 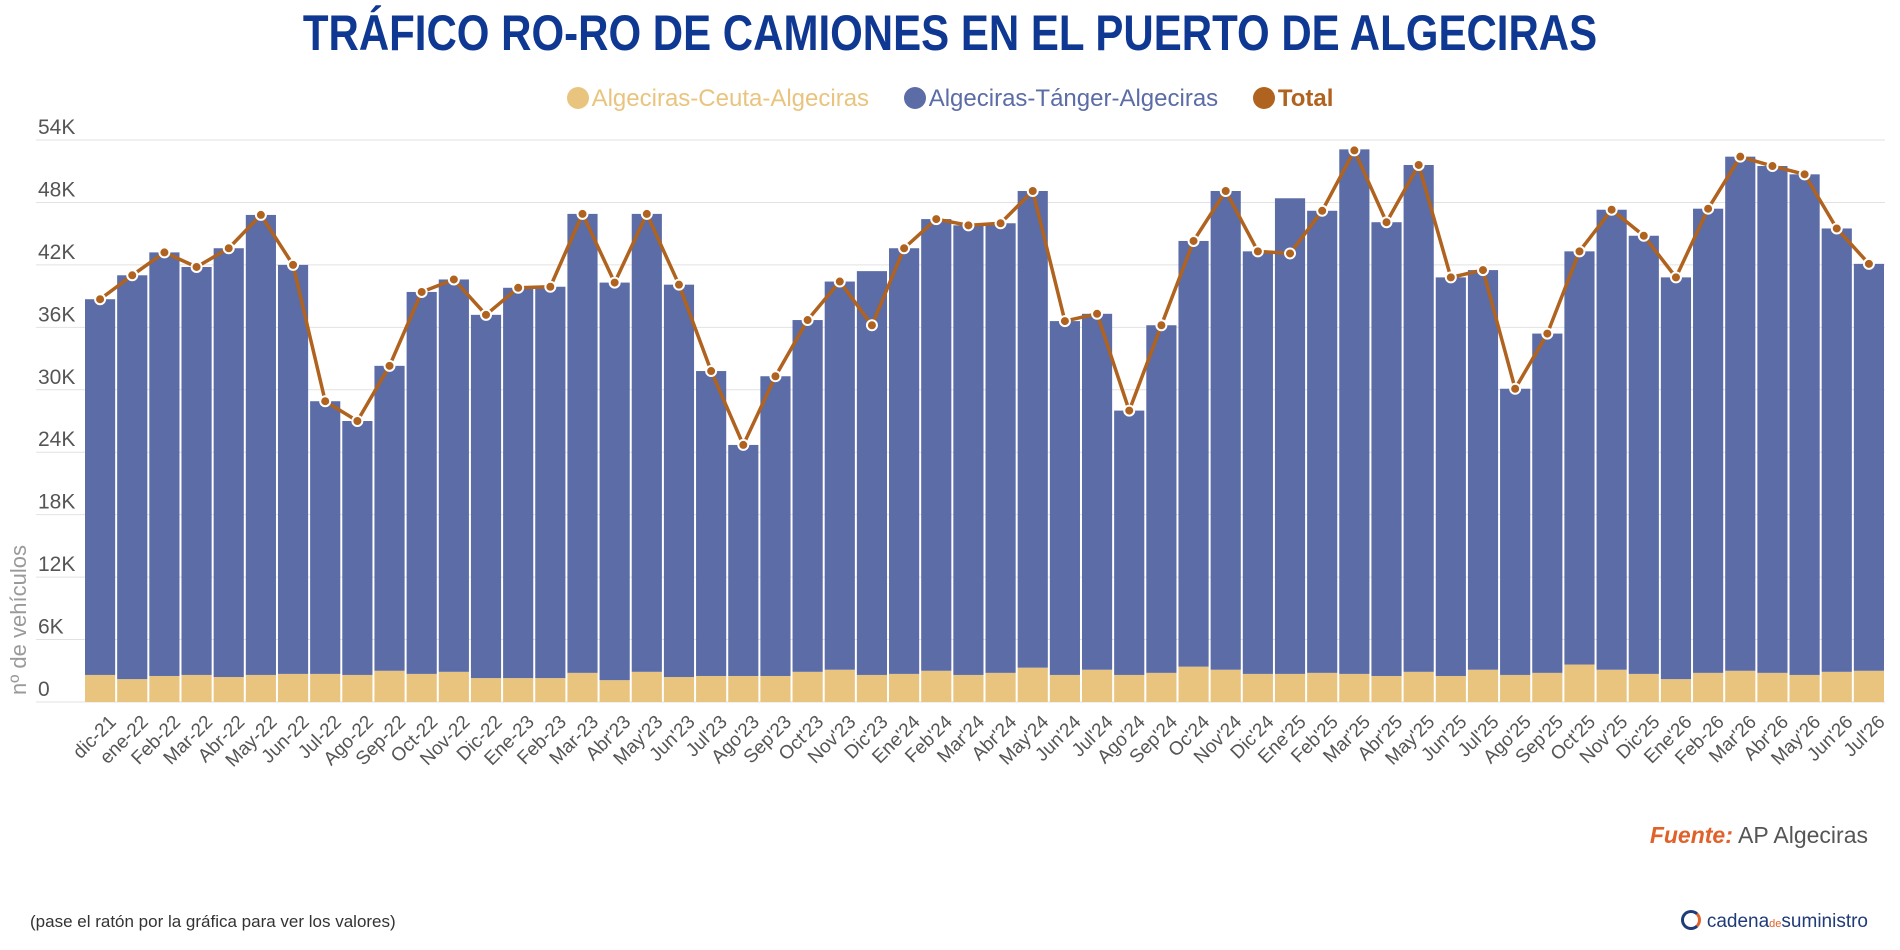 What do you see at coordinates (1774, 921) in the screenshot?
I see `brand-logo: cadenadesuministro` at bounding box center [1774, 921].